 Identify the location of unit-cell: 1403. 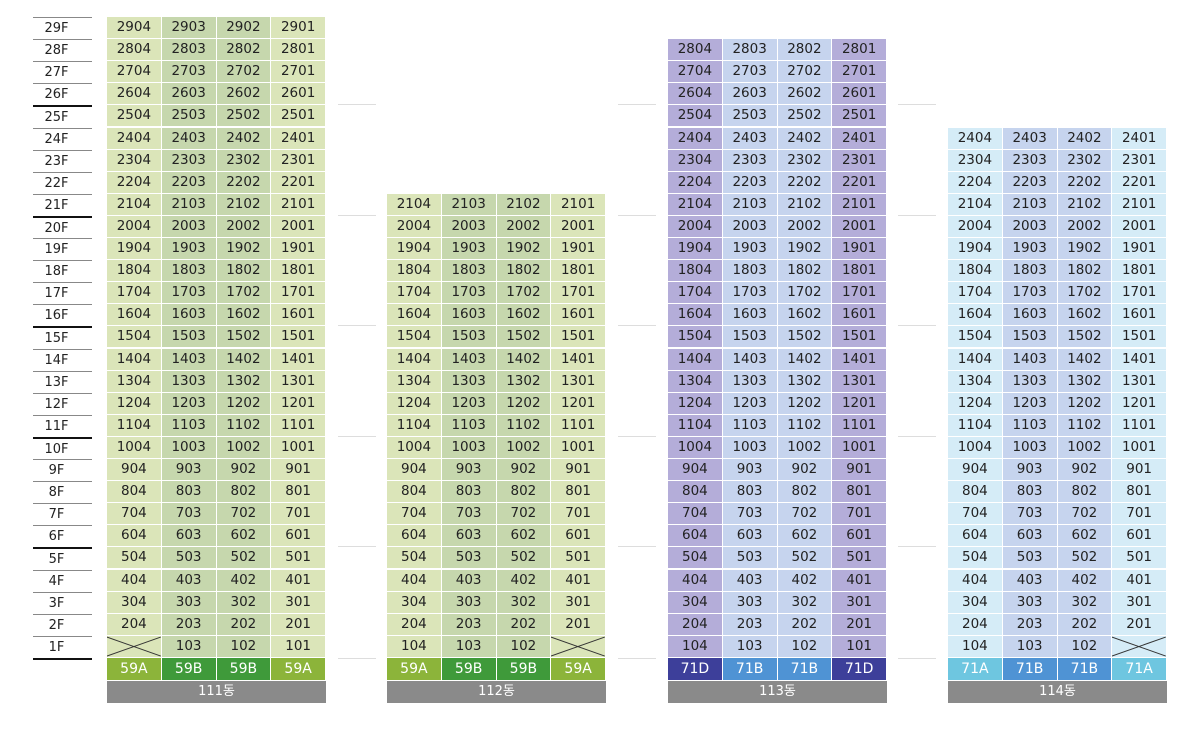
(469, 359).